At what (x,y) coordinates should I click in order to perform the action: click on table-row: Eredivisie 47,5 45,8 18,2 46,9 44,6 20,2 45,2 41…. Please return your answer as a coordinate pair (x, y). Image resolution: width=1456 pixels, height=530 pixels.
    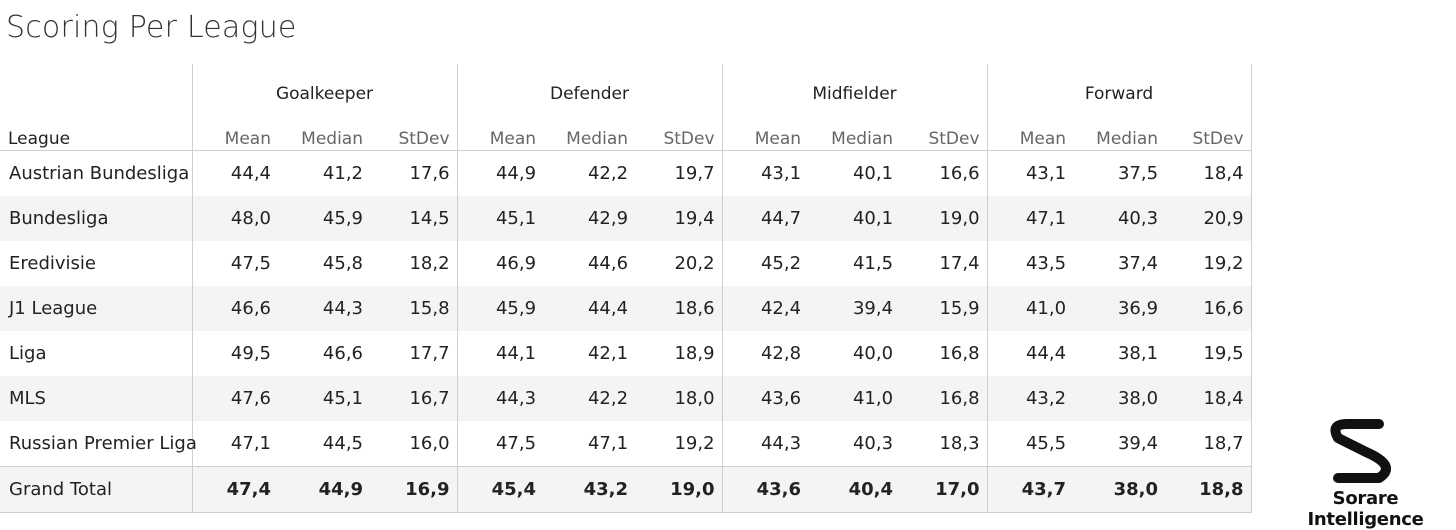
    Looking at the image, I should click on (626, 263).